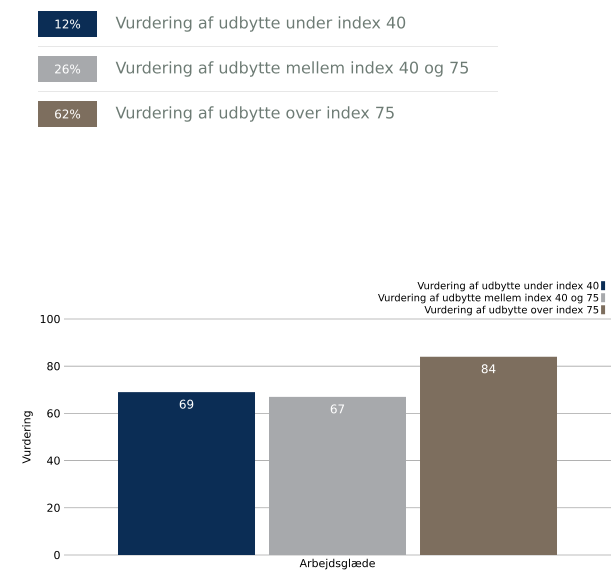 This screenshot has height=579, width=611. I want to click on data-label: 69, so click(187, 404).